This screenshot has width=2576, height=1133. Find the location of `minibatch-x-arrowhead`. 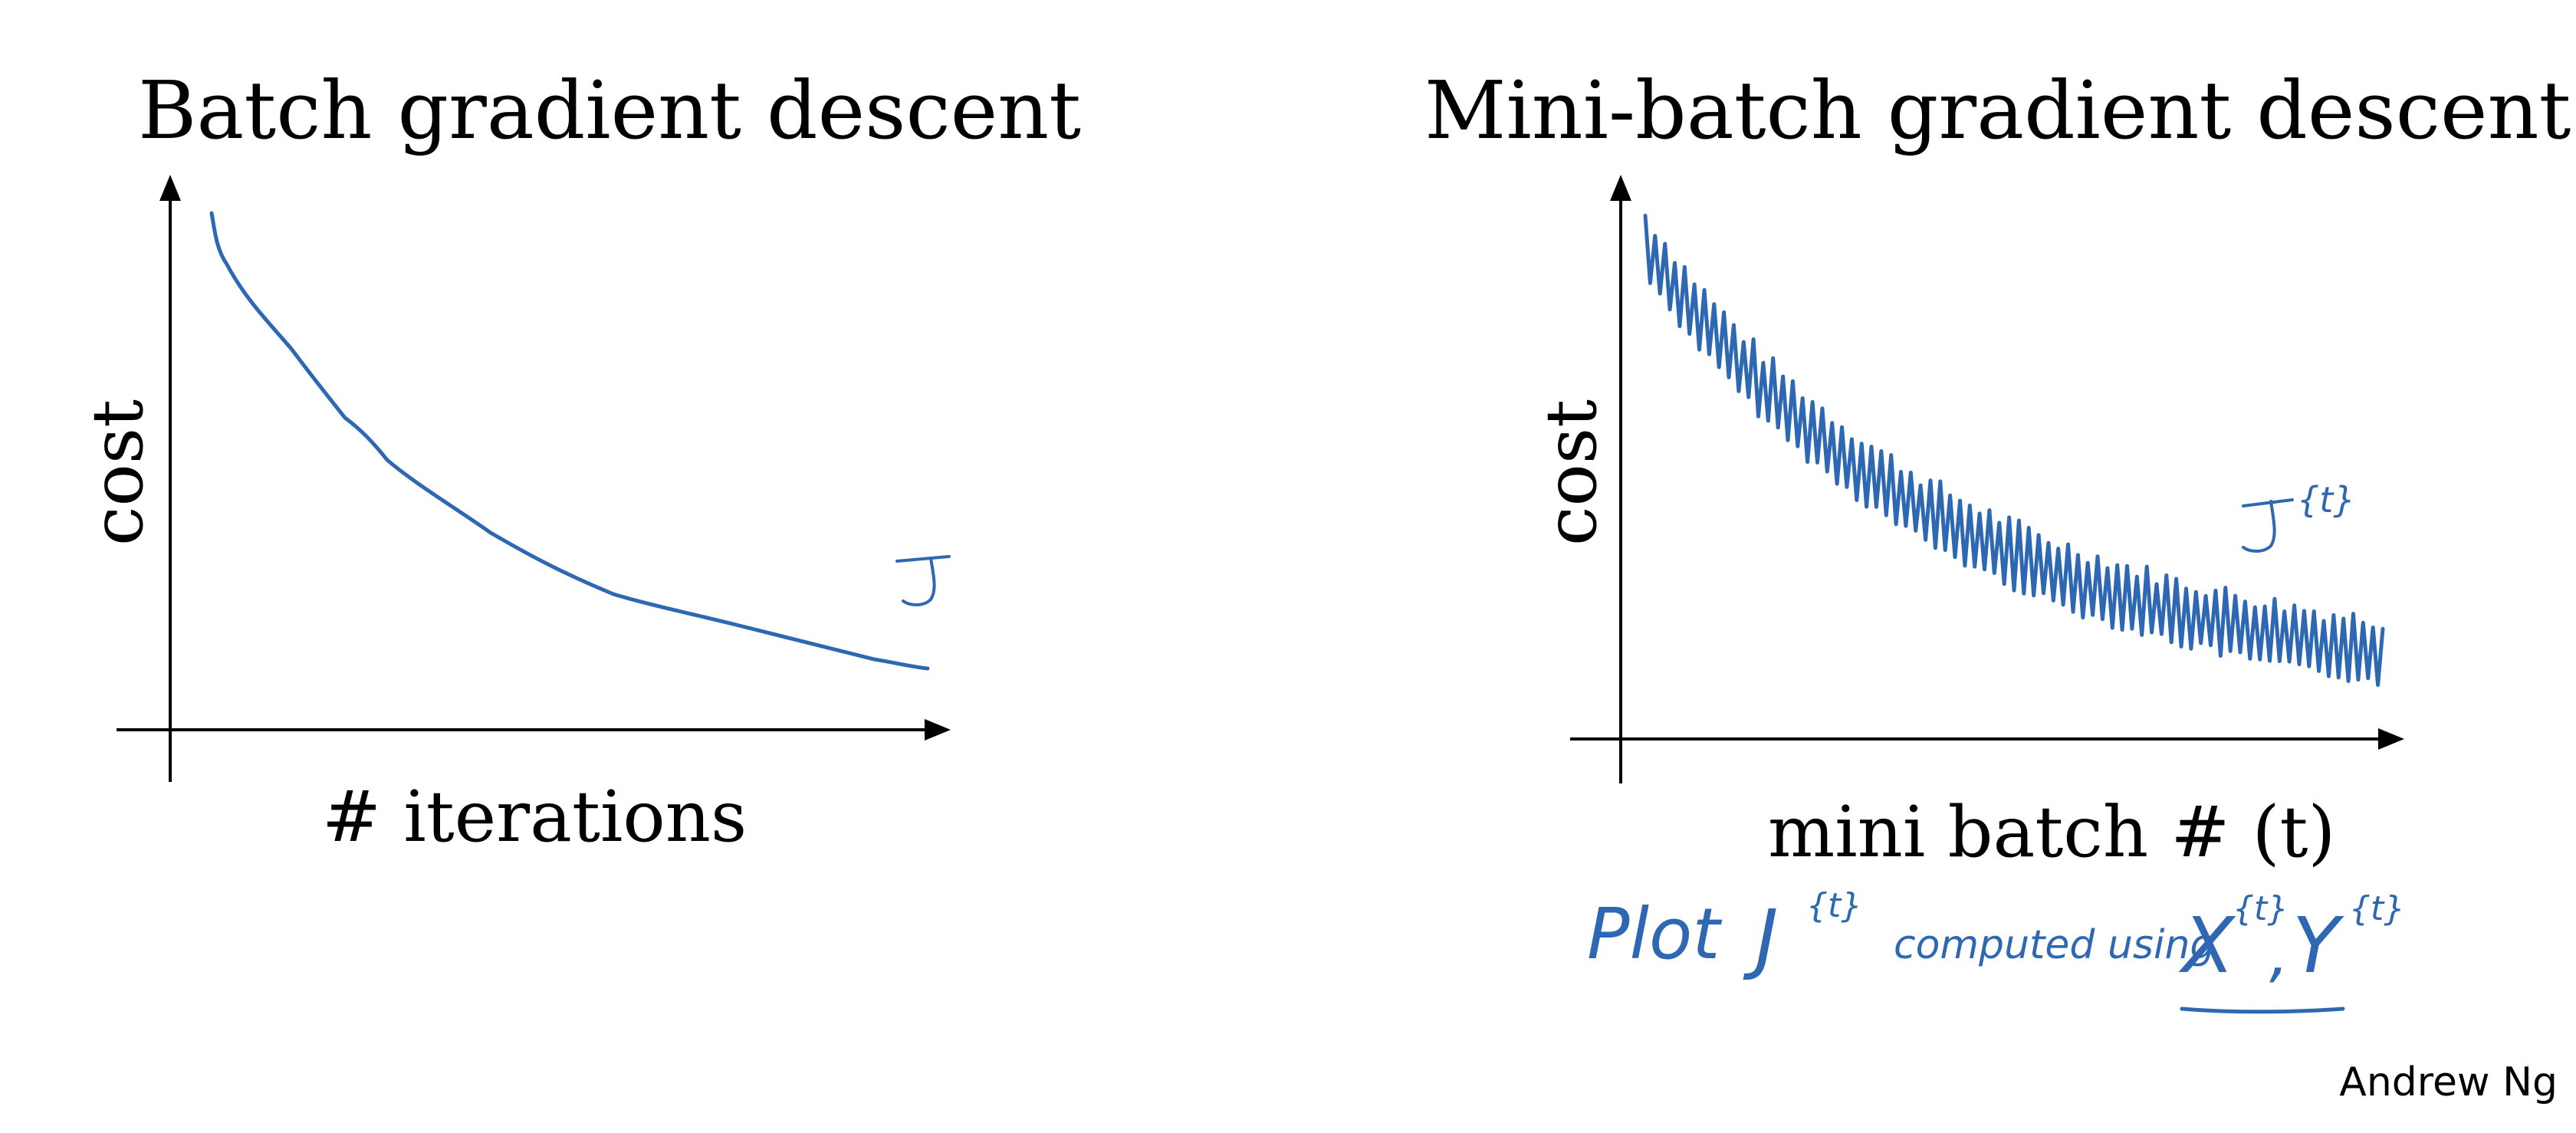

minibatch-x-arrowhead is located at coordinates (2391, 739).